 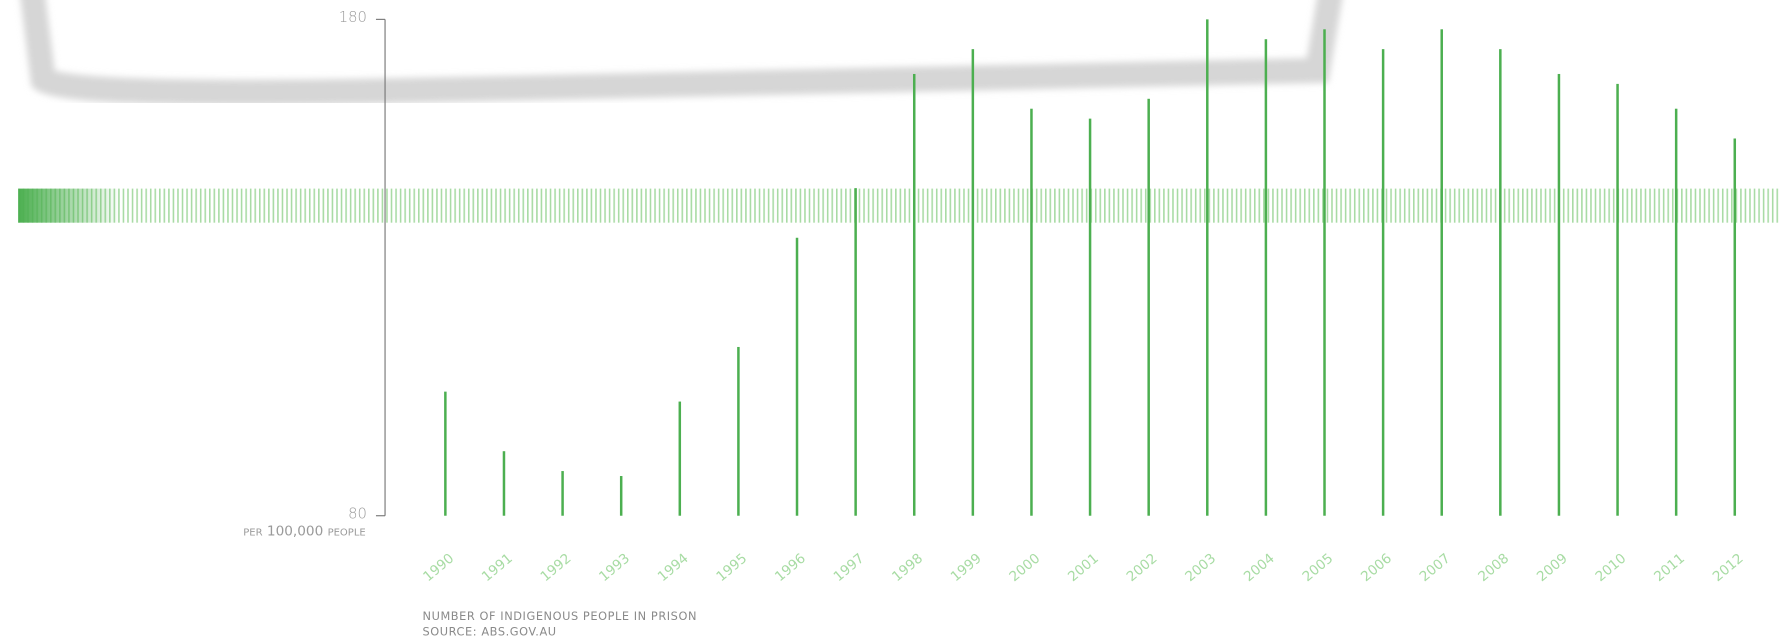 What do you see at coordinates (1669, 567) in the screenshot?
I see `x-tick-label: 2011` at bounding box center [1669, 567].